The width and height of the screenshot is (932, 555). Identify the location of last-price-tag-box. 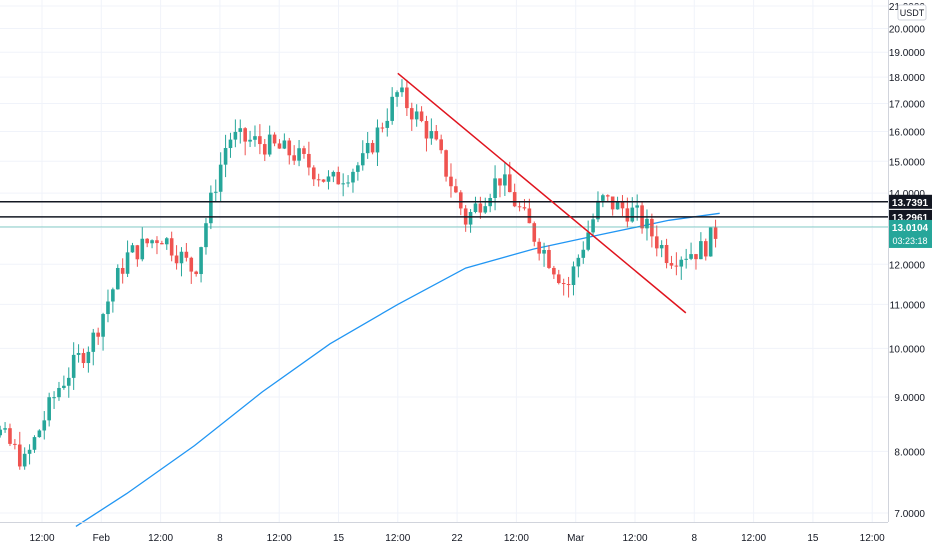
(910, 233).